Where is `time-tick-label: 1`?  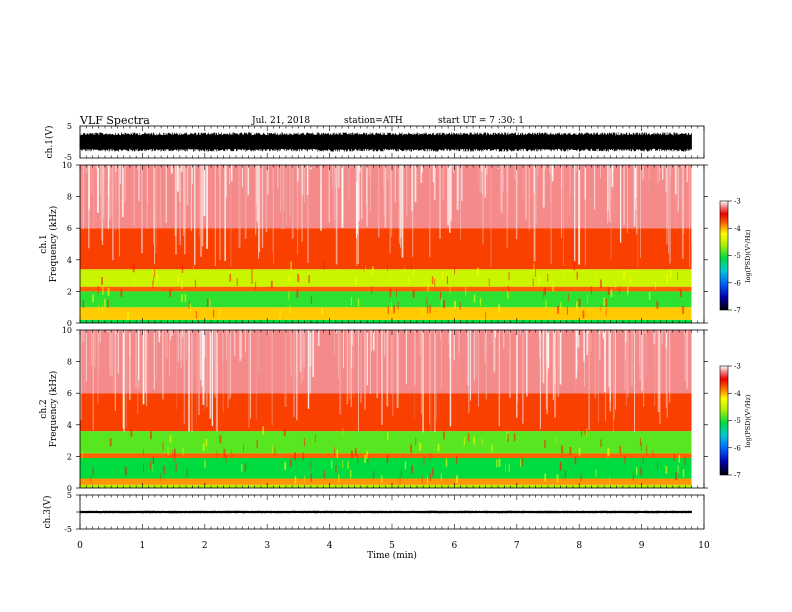 time-tick-label: 1 is located at coordinates (143, 546).